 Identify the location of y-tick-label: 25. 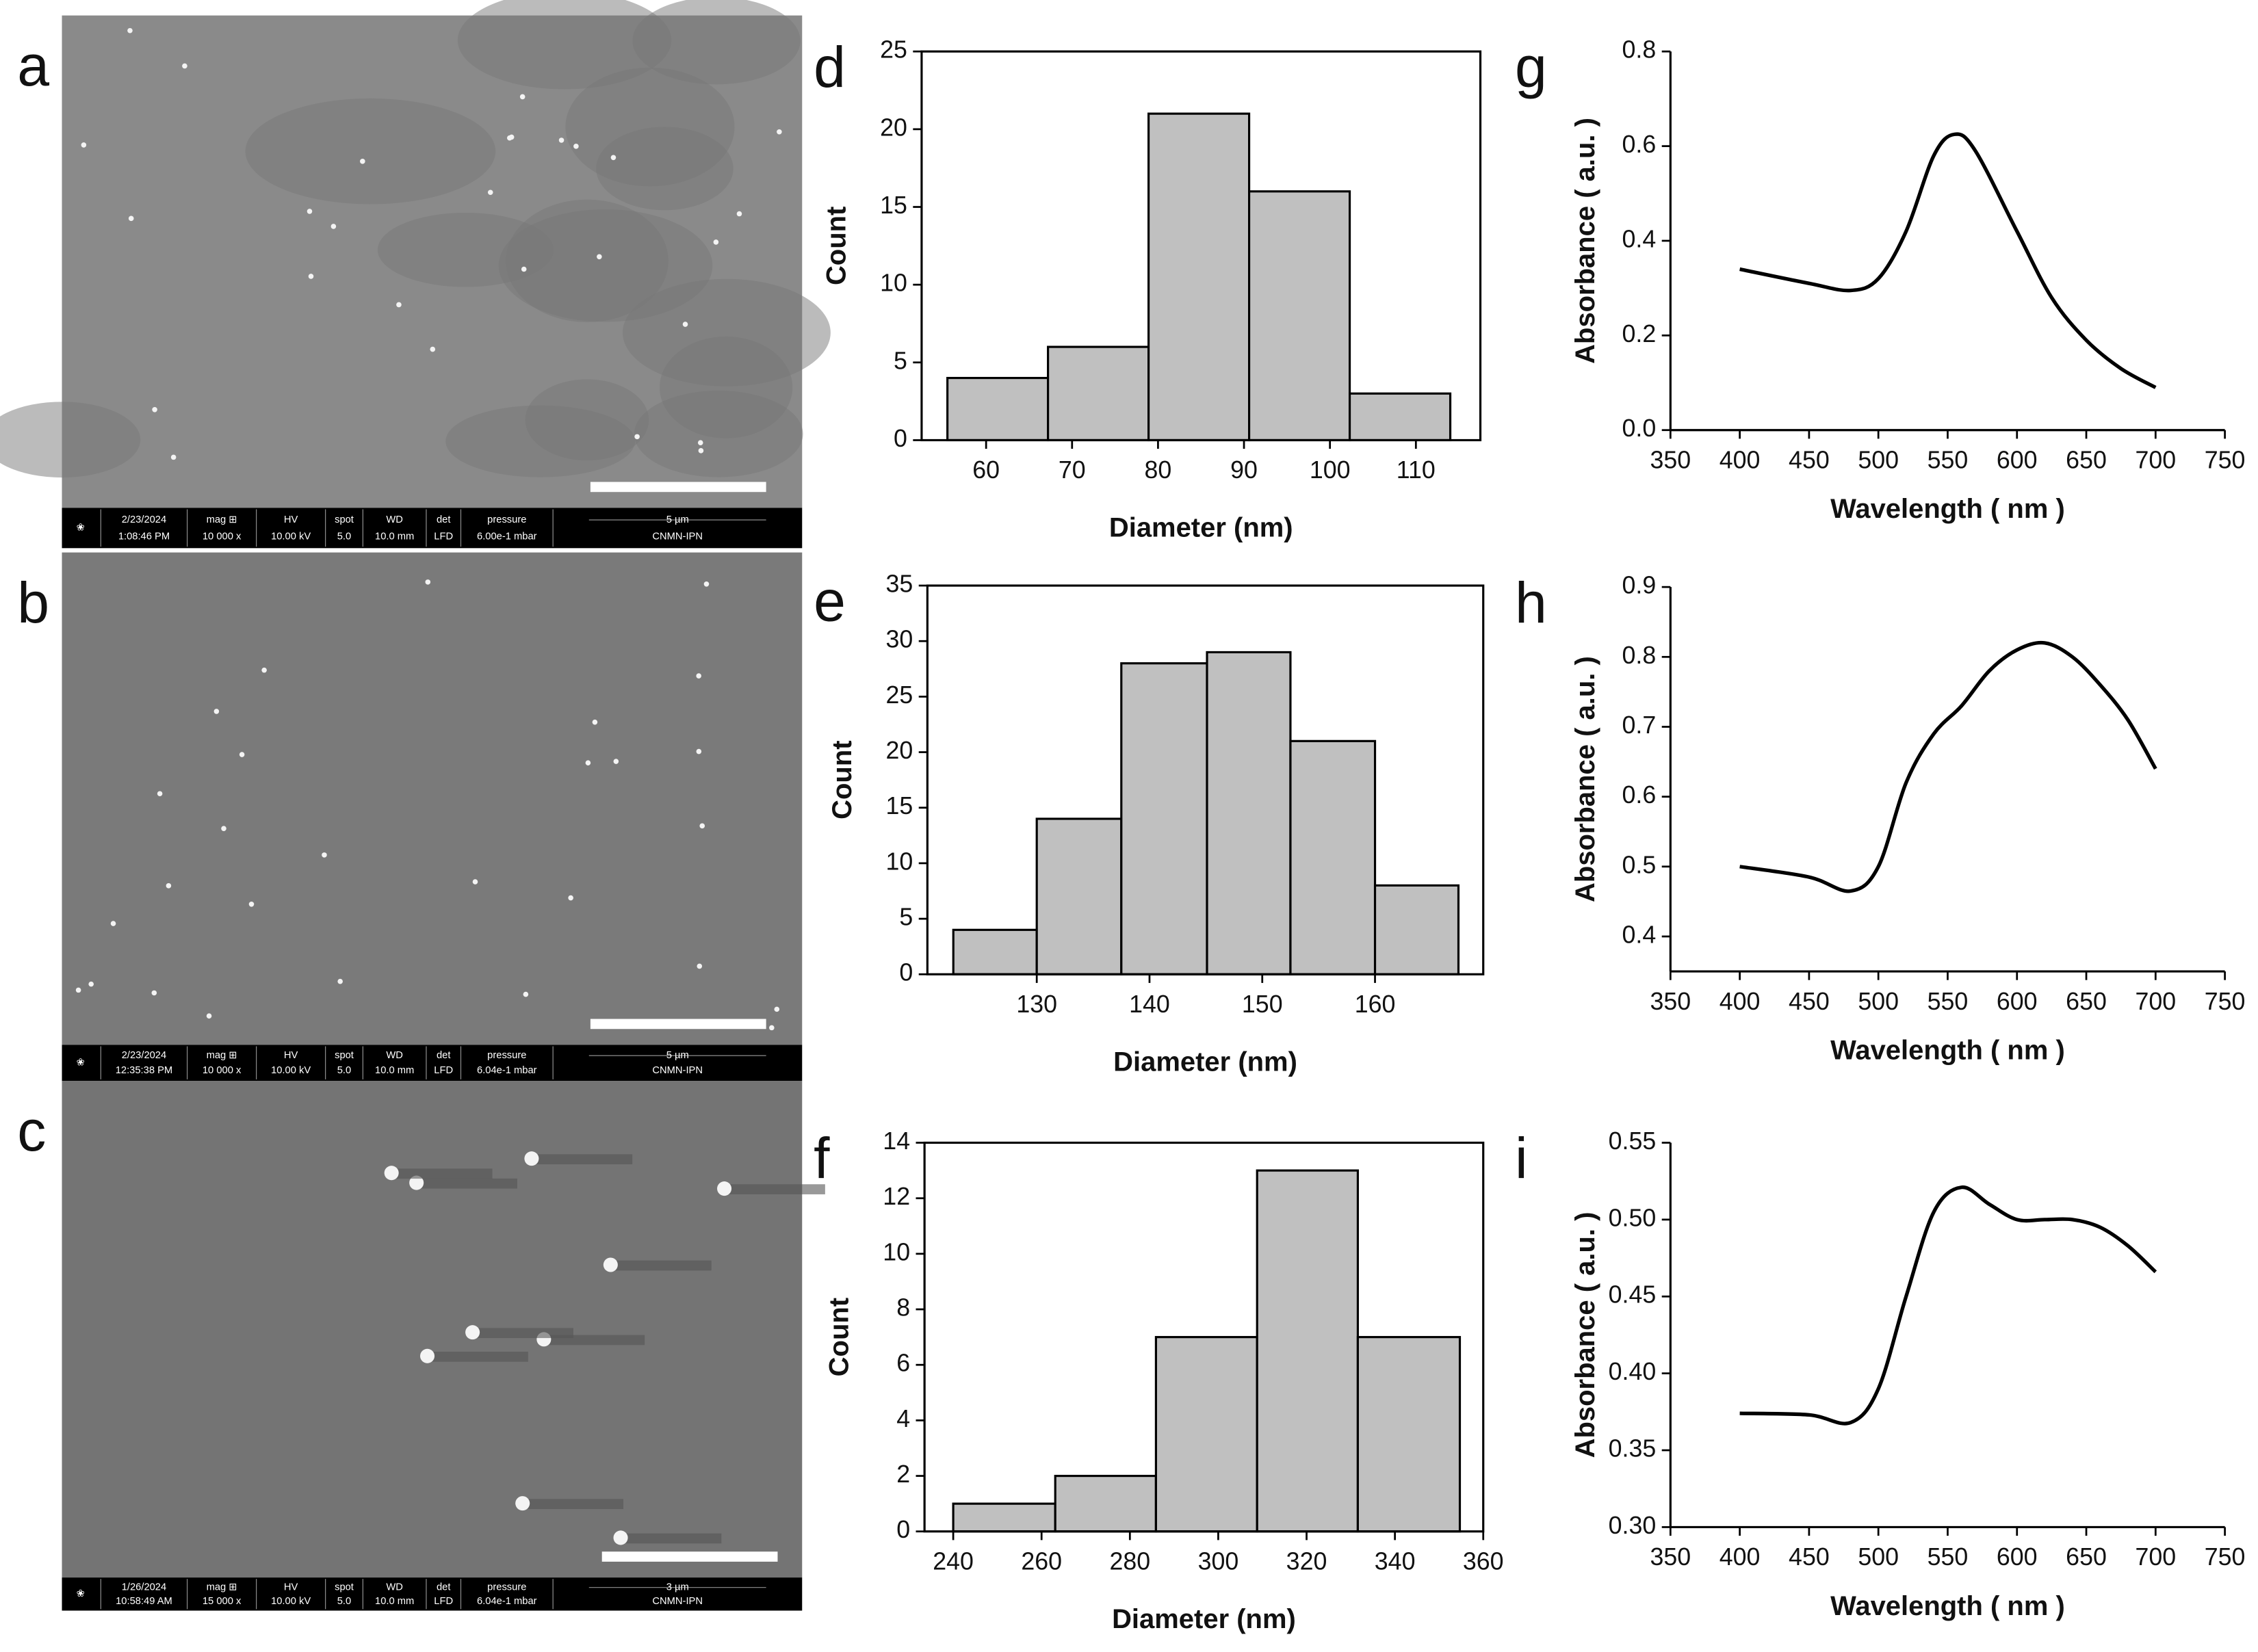
(893, 50).